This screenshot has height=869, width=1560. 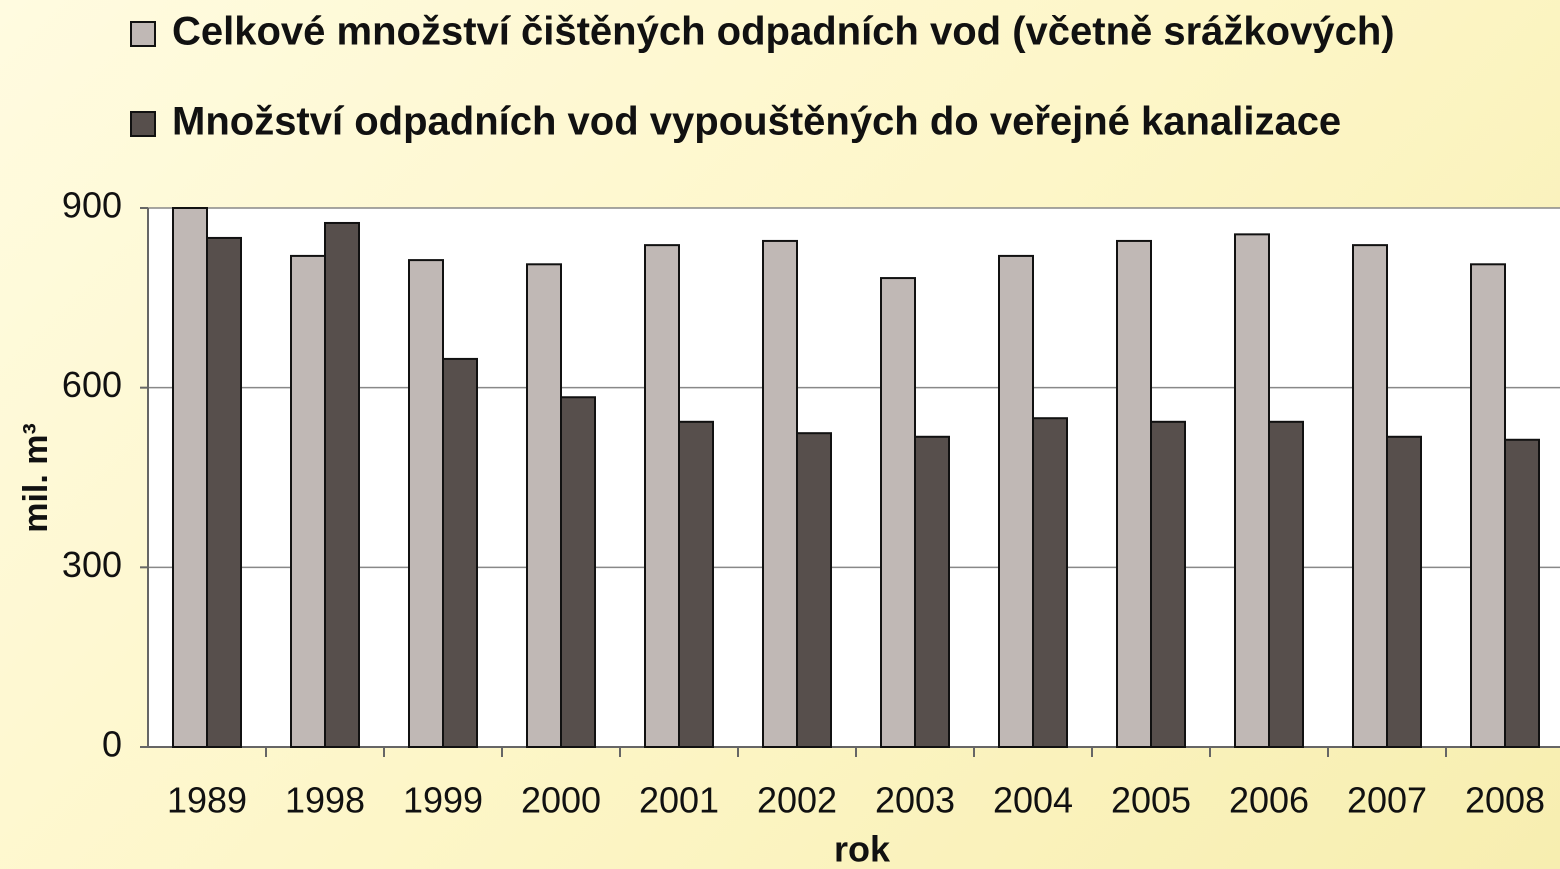 I want to click on x-tick-label: 2004, so click(x=1033, y=800).